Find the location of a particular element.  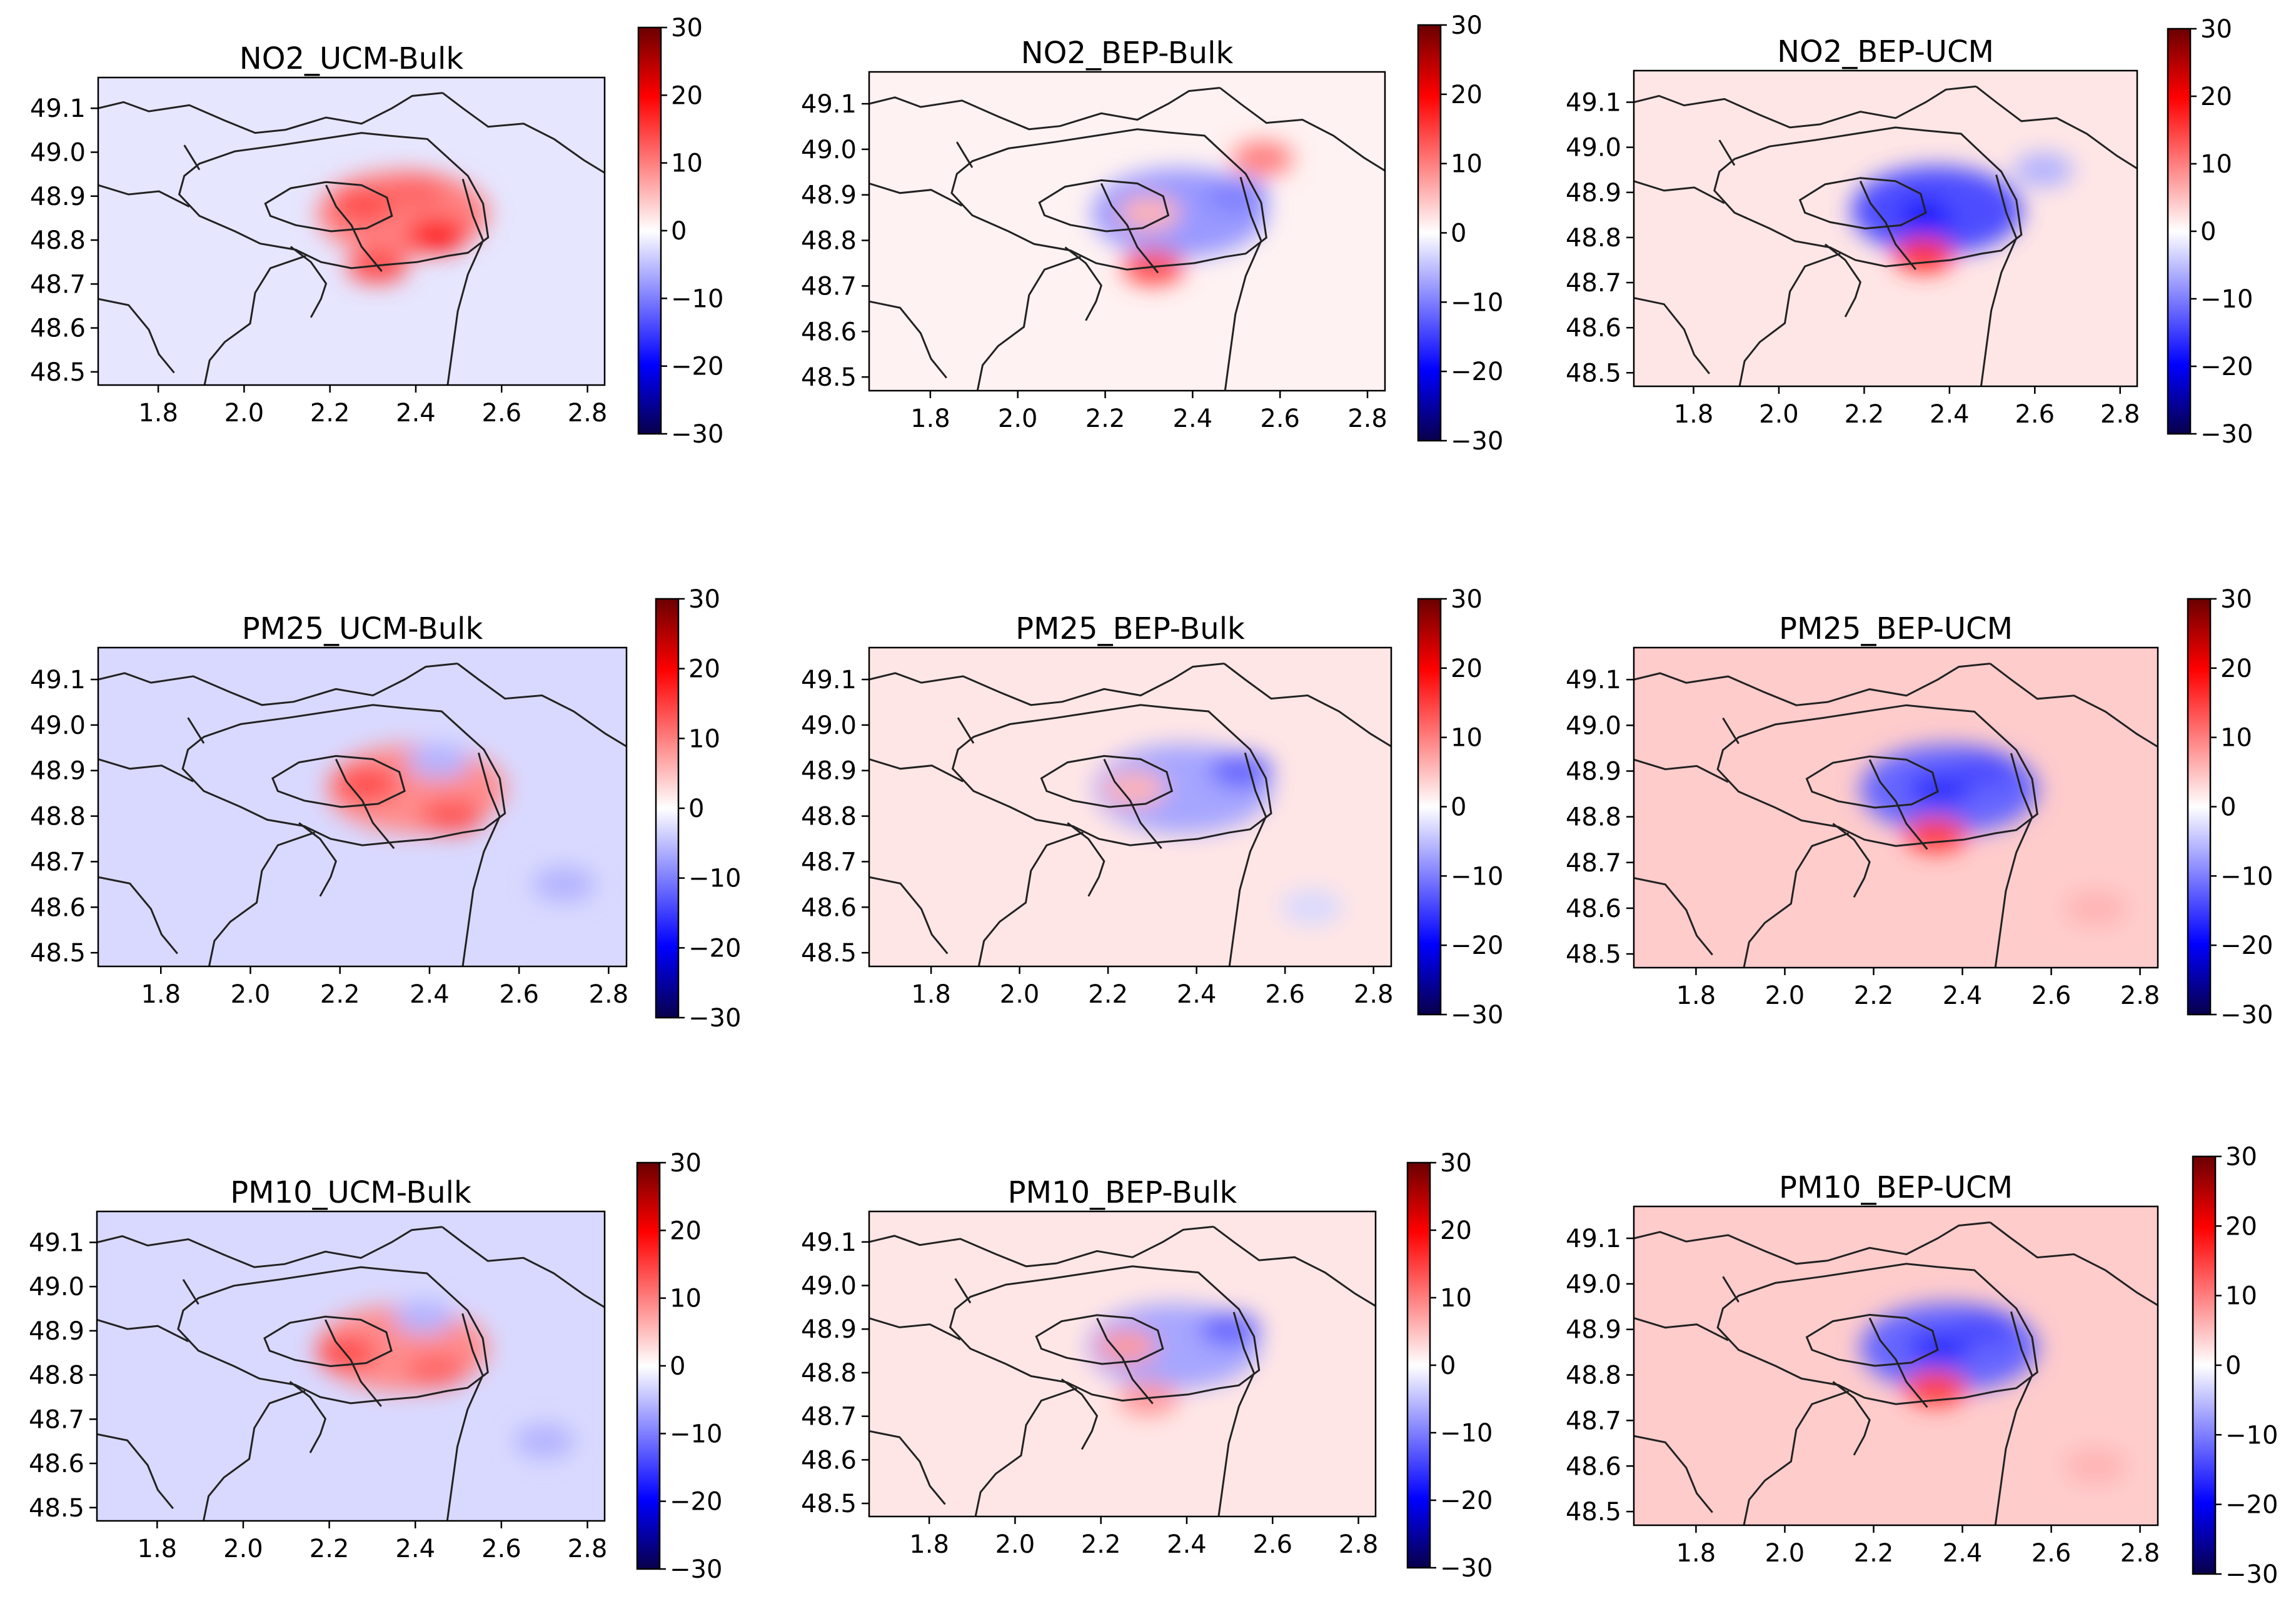

y-tick-label: 48.5 is located at coordinates (1593, 1512).